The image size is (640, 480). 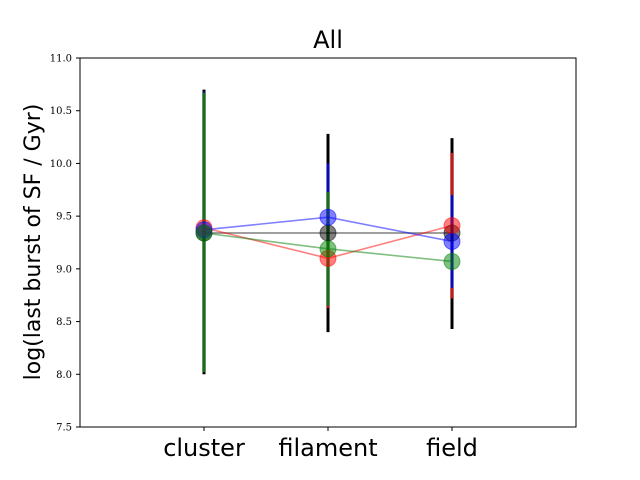 What do you see at coordinates (61, 111) in the screenshot?
I see `y-tick-label: 10.5` at bounding box center [61, 111].